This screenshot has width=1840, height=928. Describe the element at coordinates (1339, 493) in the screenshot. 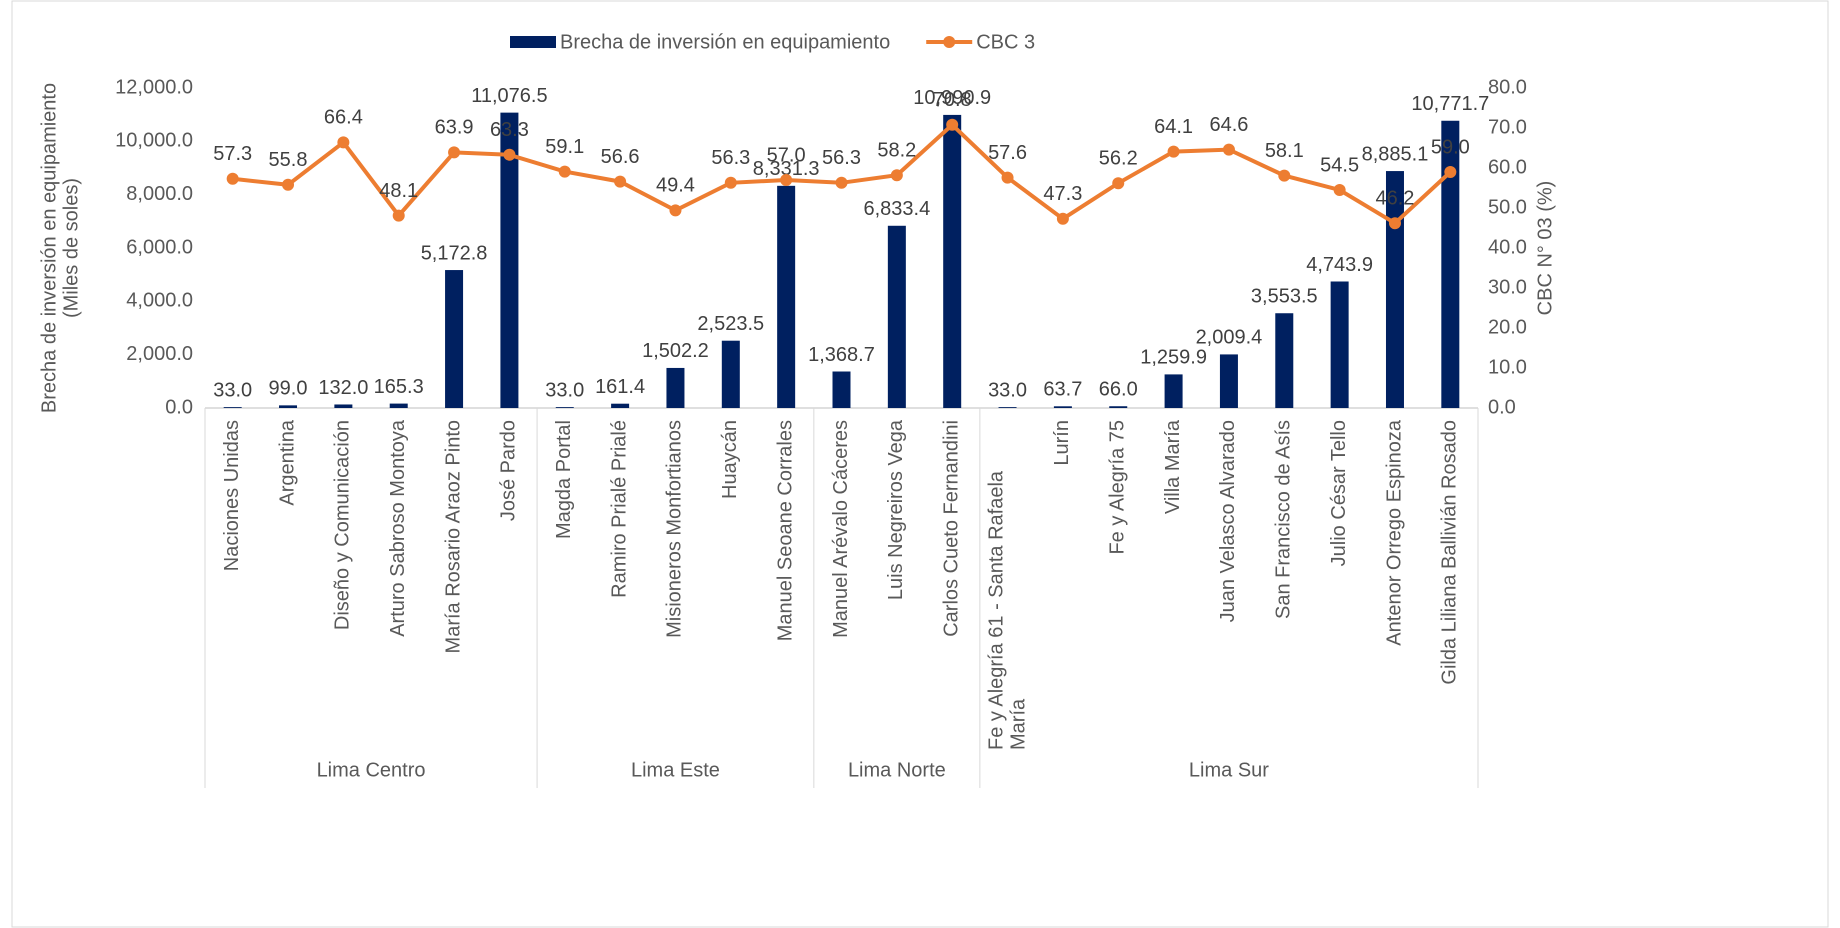

I see `x-tick-label: Julio César Tello` at that location.